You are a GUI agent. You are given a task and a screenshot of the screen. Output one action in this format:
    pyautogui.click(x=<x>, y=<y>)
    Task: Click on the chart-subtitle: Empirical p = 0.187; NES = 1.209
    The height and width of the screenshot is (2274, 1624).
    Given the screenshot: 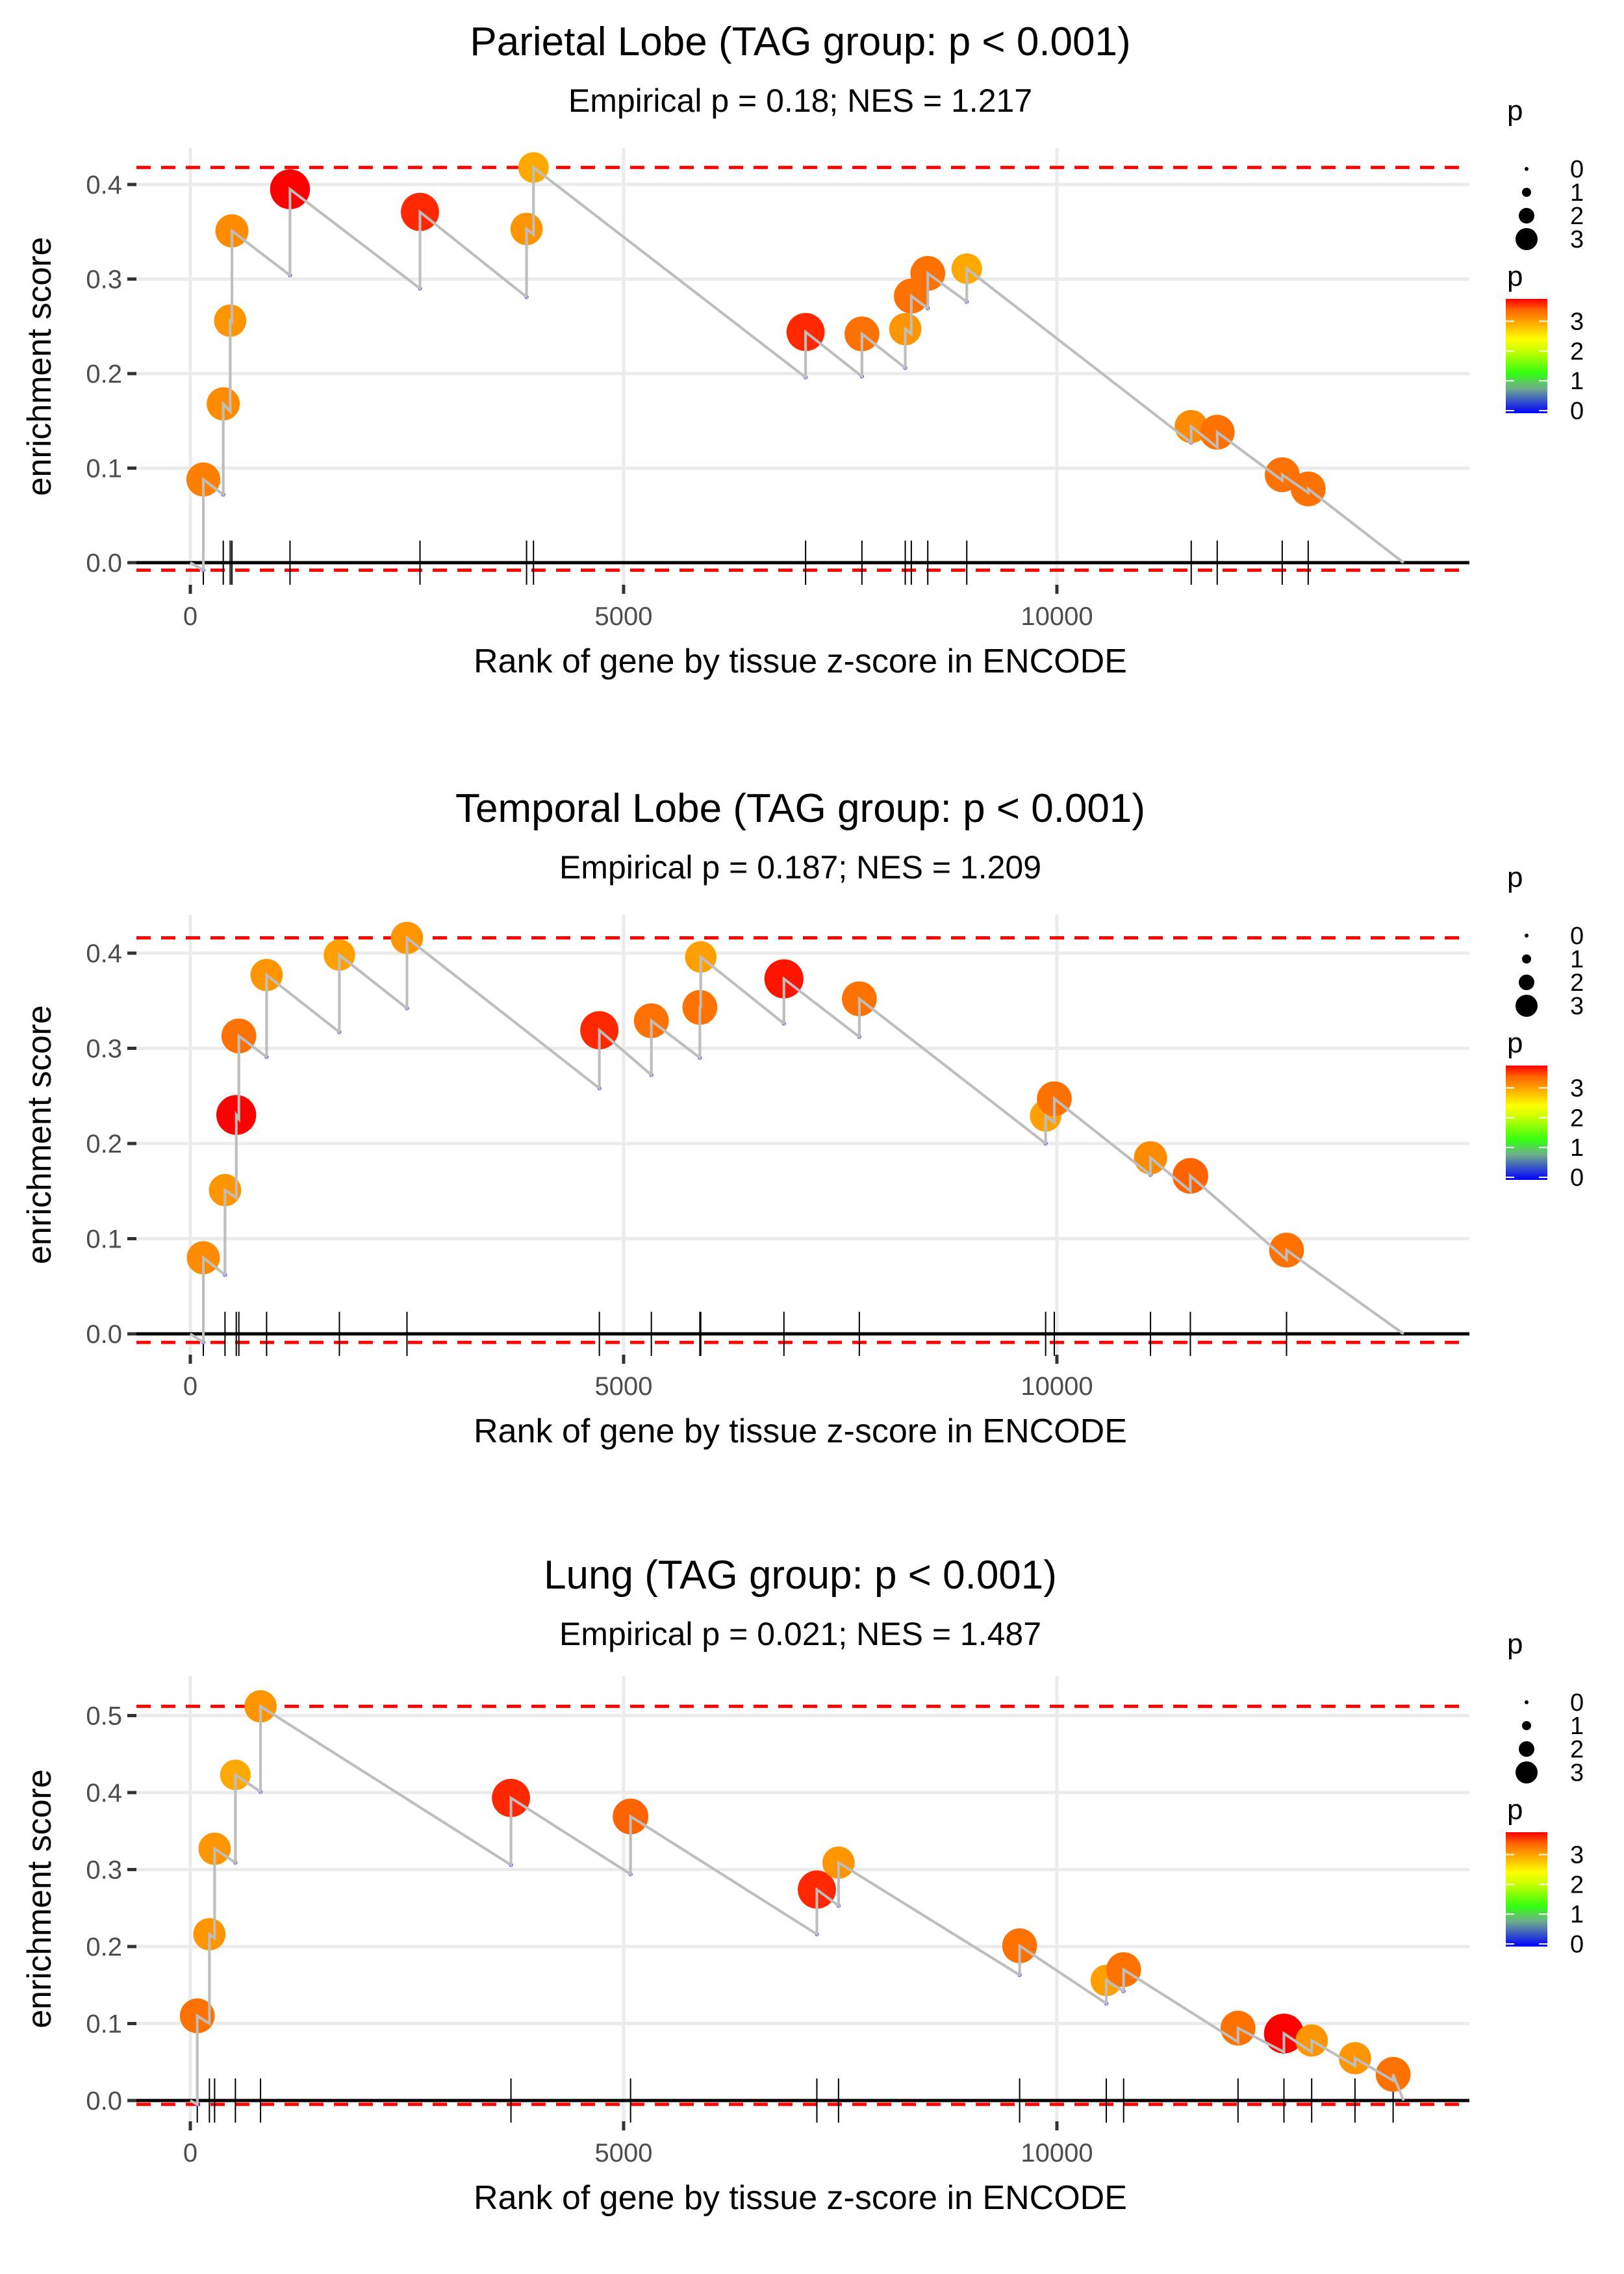 What is the action you would take?
    pyautogui.click(x=800, y=867)
    